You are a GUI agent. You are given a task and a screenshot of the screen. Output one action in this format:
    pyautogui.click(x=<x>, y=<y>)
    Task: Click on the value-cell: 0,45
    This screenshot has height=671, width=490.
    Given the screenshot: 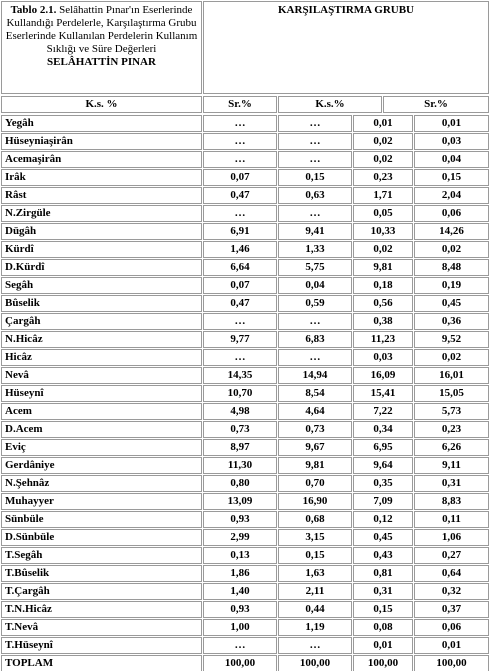 What is the action you would take?
    pyautogui.click(x=383, y=537)
    